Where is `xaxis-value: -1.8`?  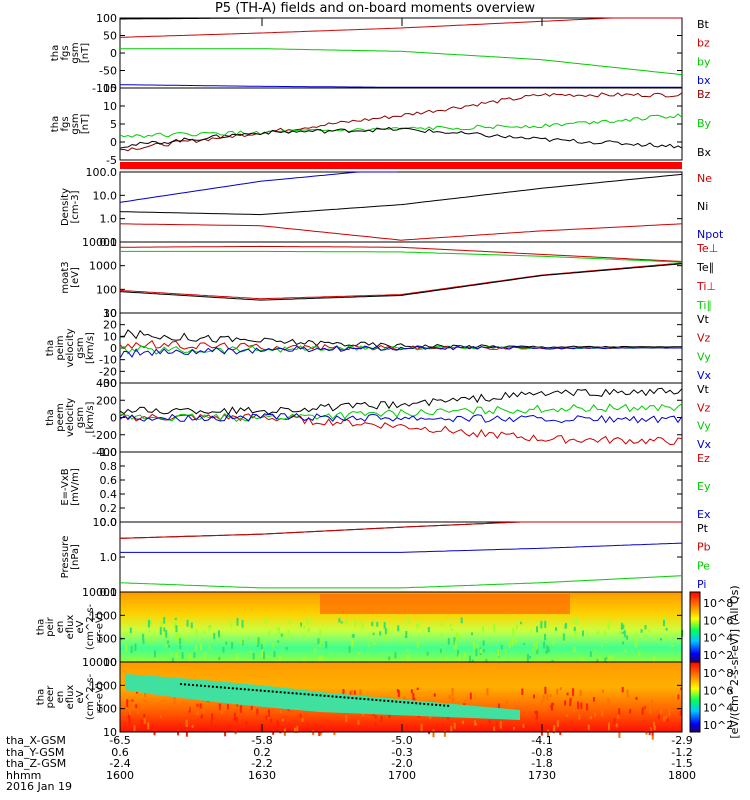
xaxis-value: -1.8 is located at coordinates (542, 763).